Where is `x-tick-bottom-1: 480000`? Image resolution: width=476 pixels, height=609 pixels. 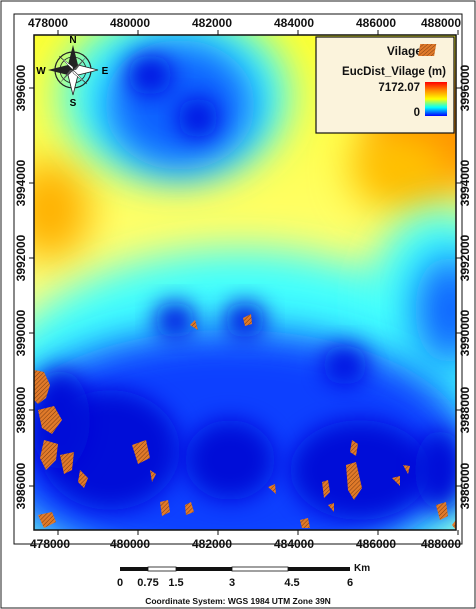 x-tick-bottom-1: 480000 is located at coordinates (130, 544).